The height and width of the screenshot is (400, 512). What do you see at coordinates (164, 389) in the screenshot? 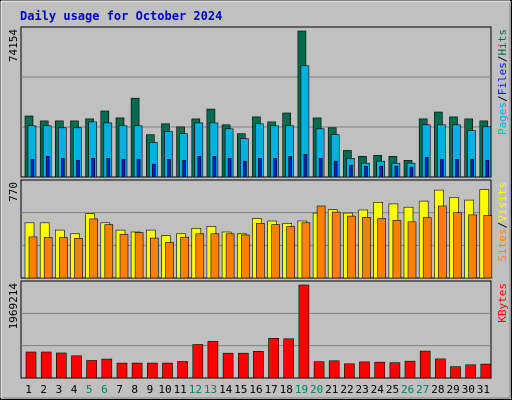
I see `x-tick-label-day-10: 10` at bounding box center [164, 389].